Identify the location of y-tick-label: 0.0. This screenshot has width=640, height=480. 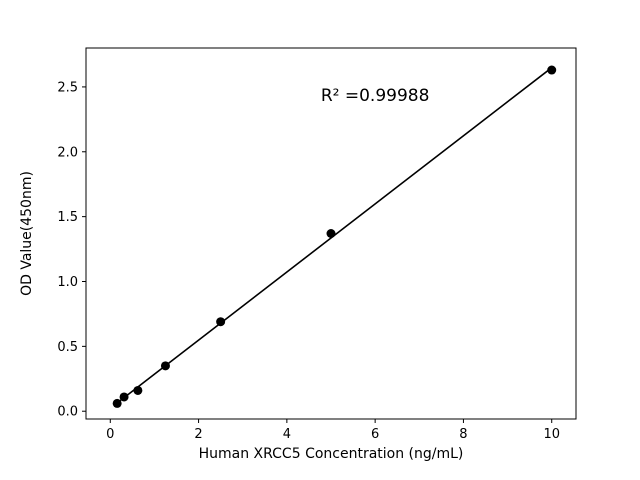
(67, 412).